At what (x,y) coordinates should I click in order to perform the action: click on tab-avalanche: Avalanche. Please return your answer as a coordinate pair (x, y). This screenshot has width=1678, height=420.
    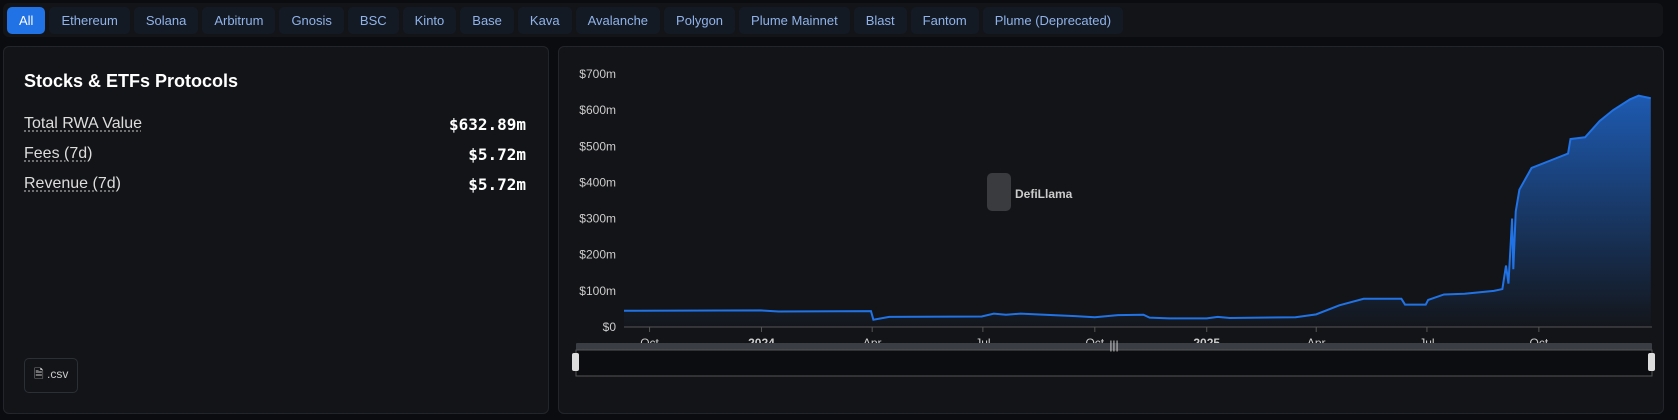
    Looking at the image, I should click on (618, 20).